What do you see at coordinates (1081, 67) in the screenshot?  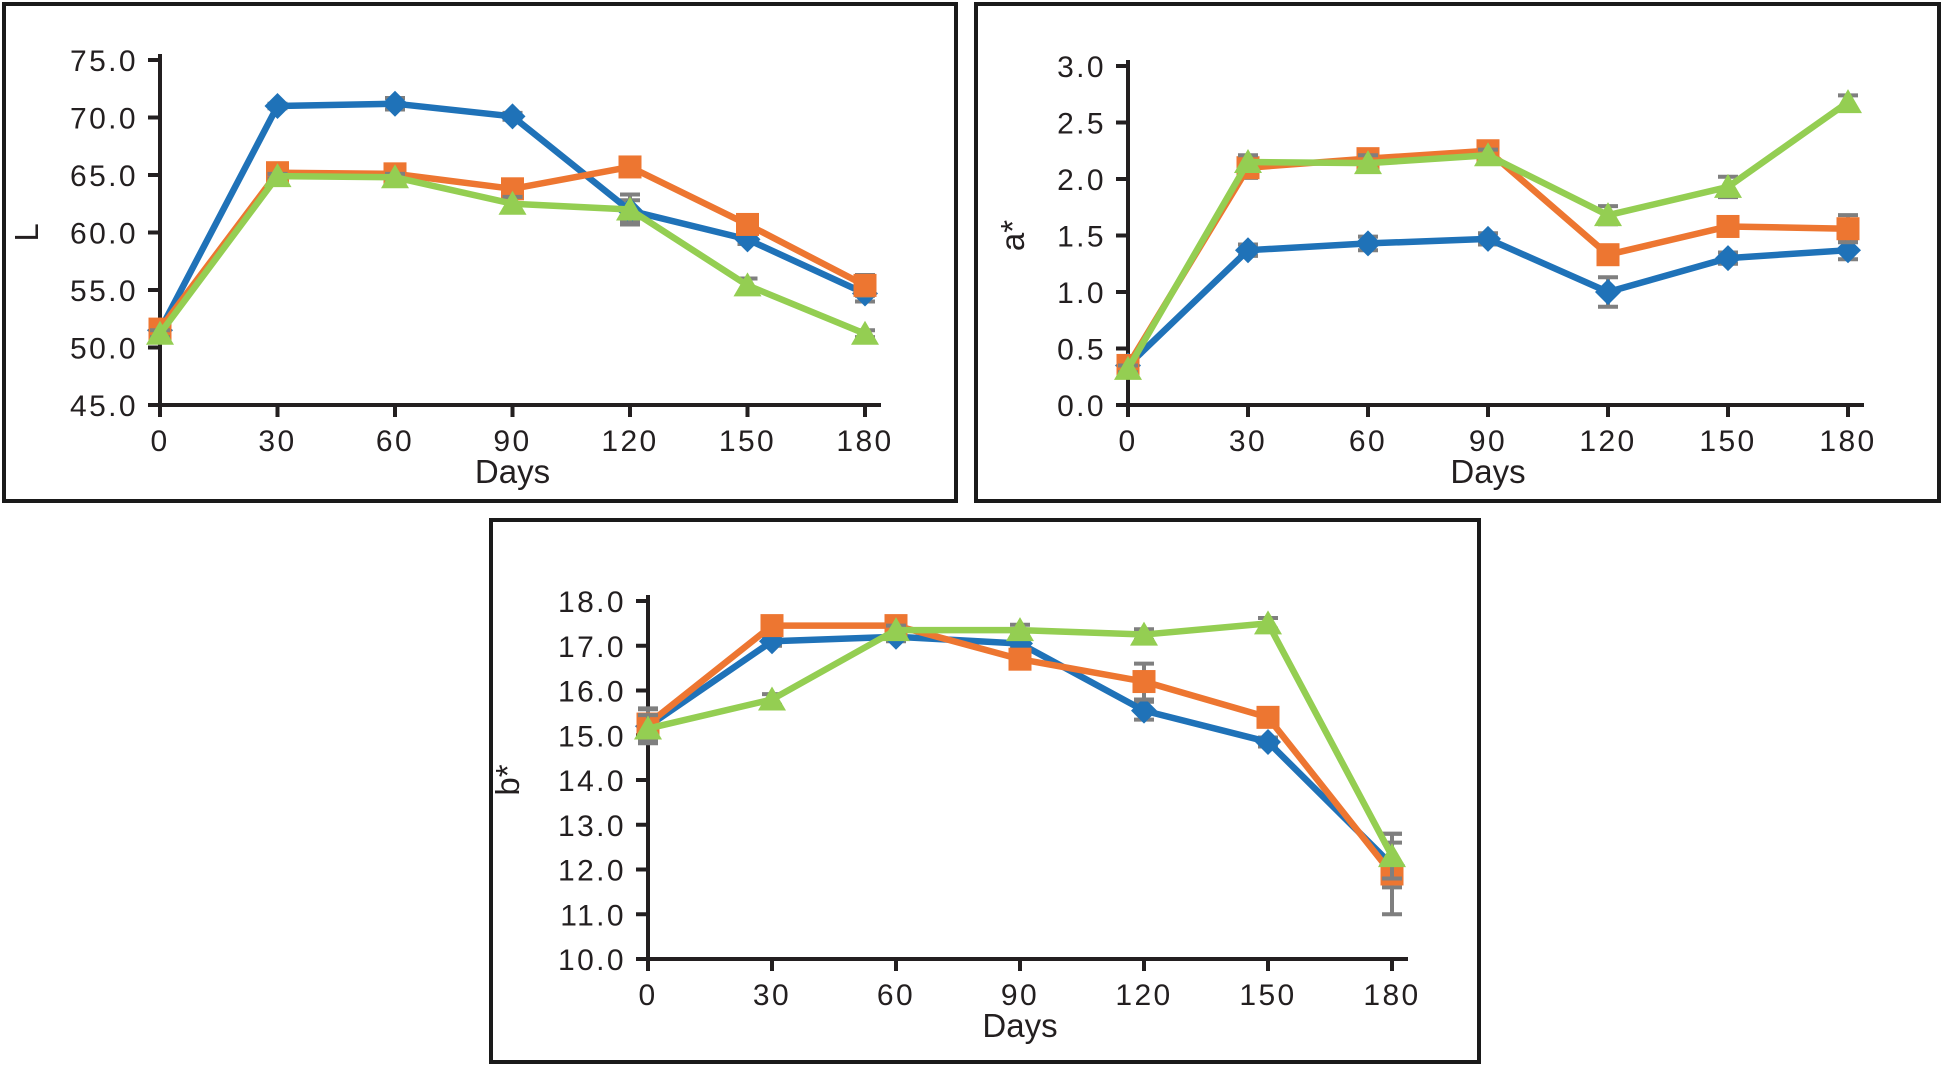 I see `y-tick-label: 3.0` at bounding box center [1081, 67].